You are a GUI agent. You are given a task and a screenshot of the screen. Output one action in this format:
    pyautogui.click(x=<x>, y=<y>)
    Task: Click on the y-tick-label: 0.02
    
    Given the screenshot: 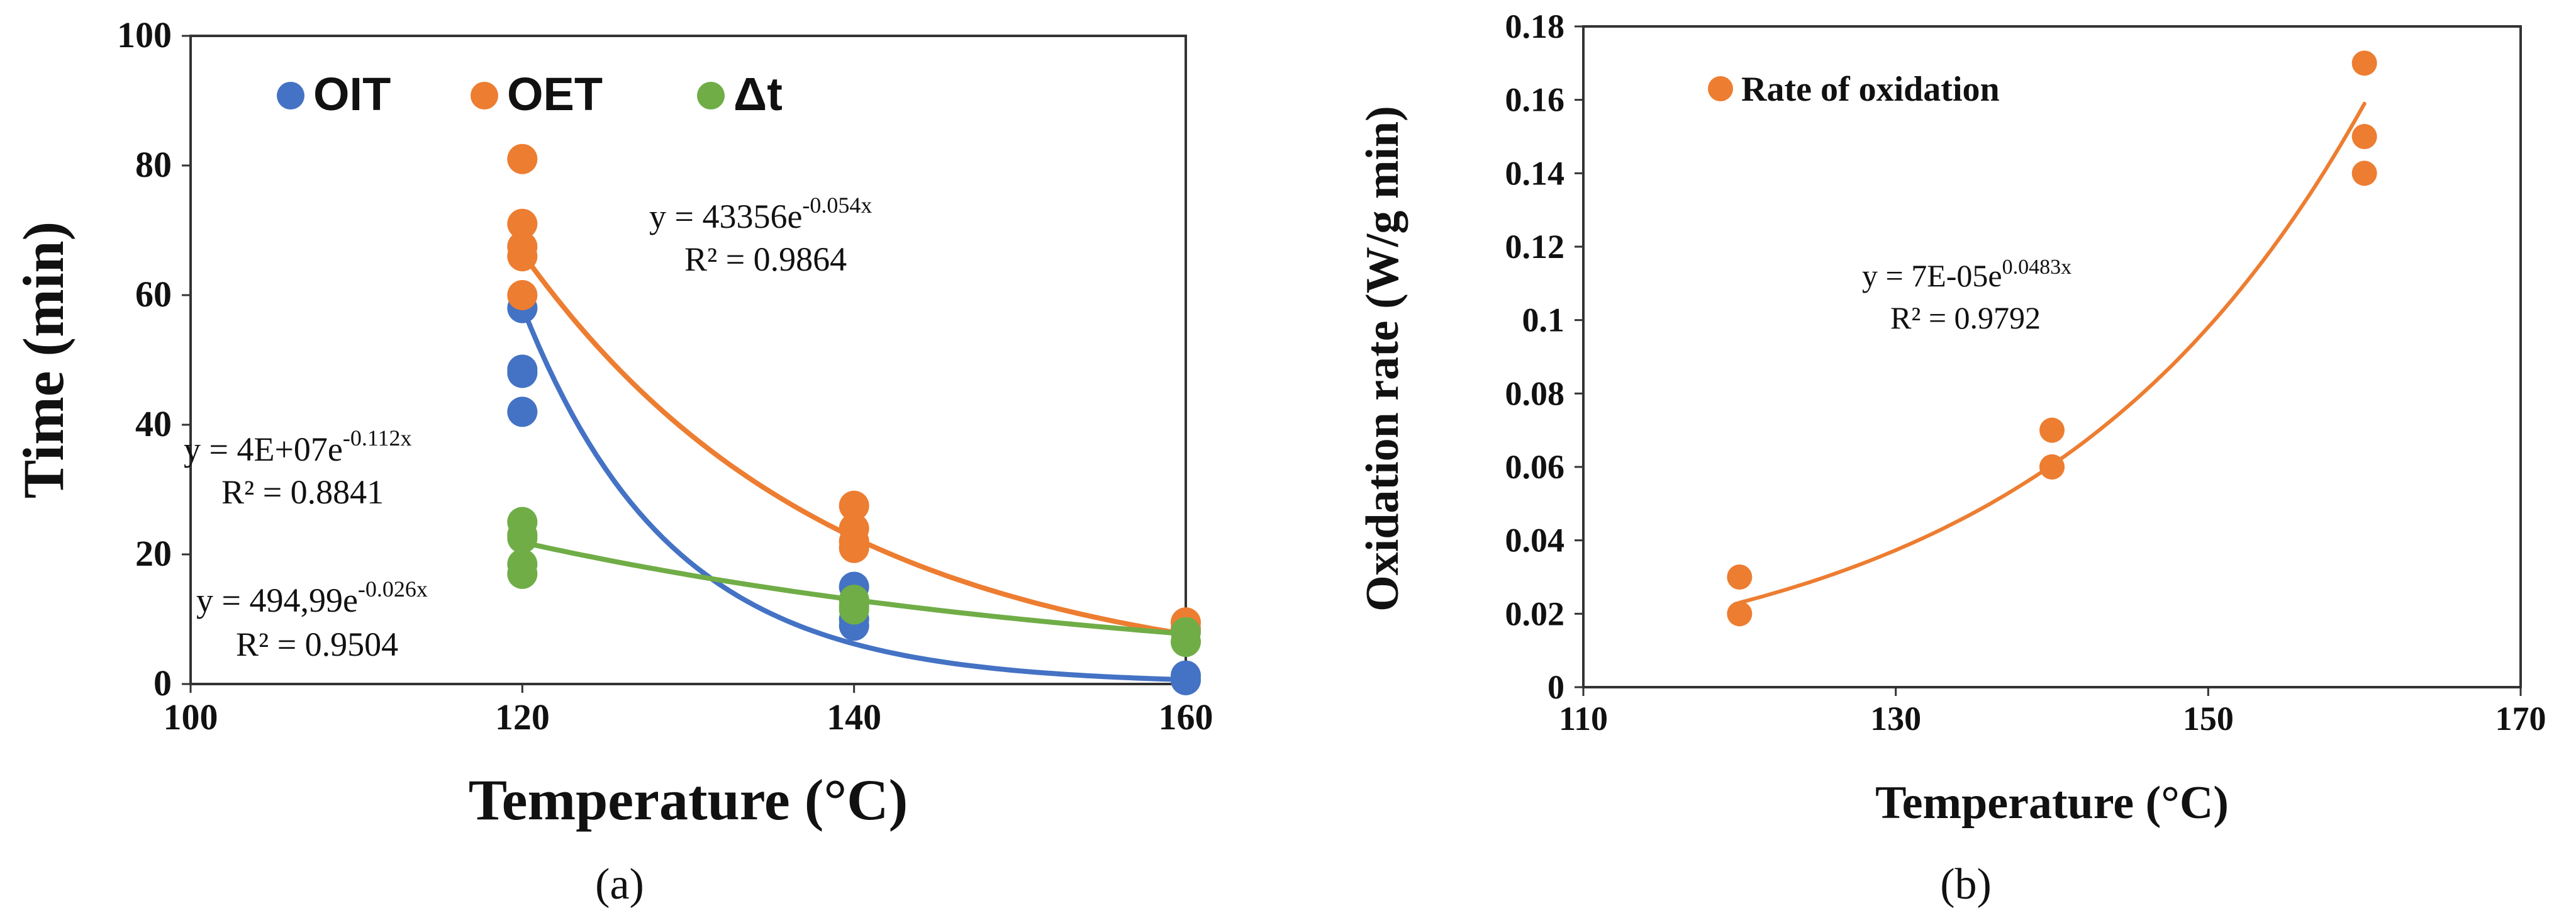 What is the action you would take?
    pyautogui.click(x=1535, y=613)
    